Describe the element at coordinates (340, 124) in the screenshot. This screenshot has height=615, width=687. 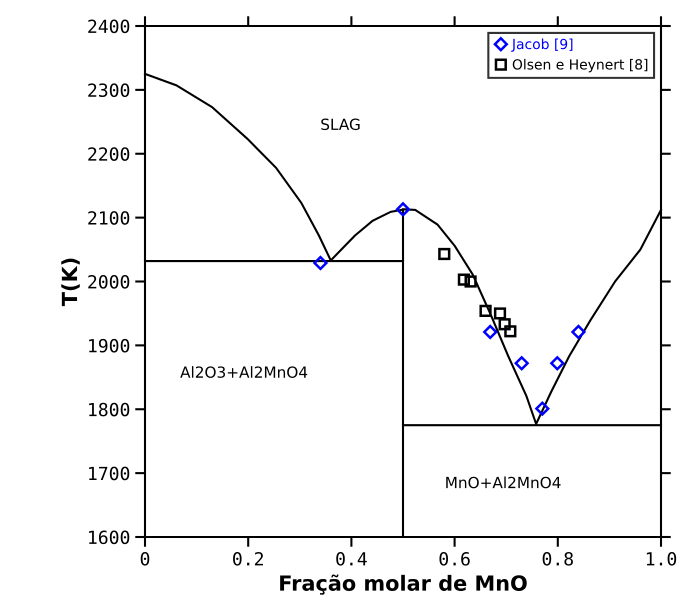
I see `annotation: SLAG` at that location.